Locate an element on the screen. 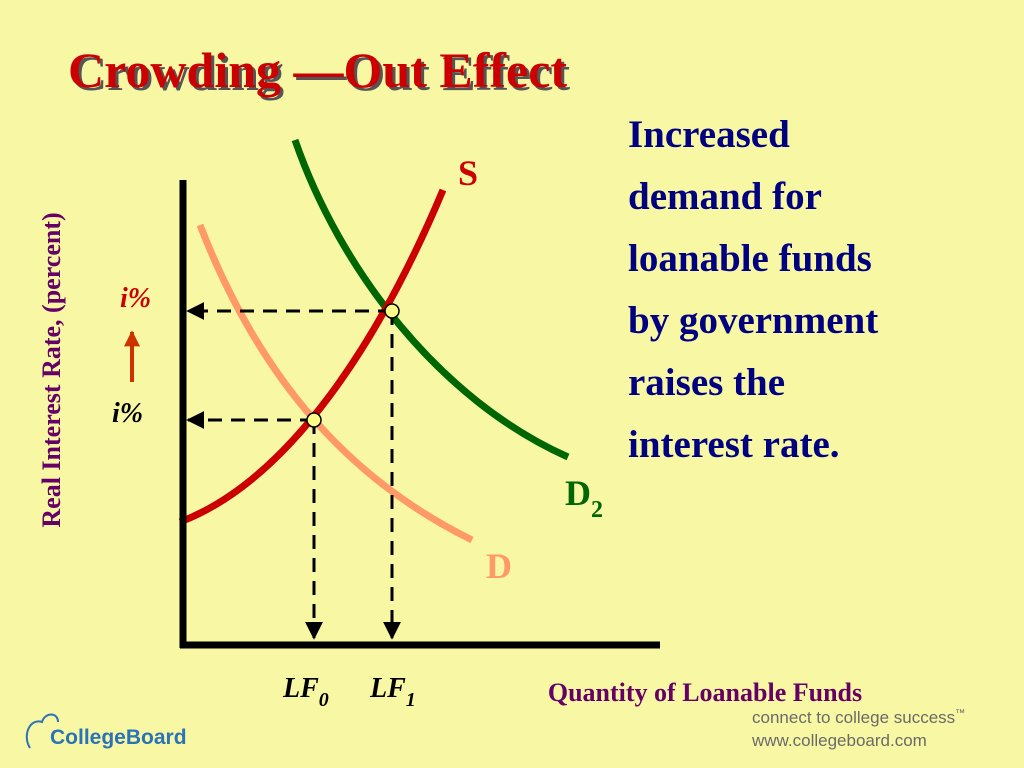  x-axis-label: Quantity of Loanable Funds is located at coordinates (705, 692).